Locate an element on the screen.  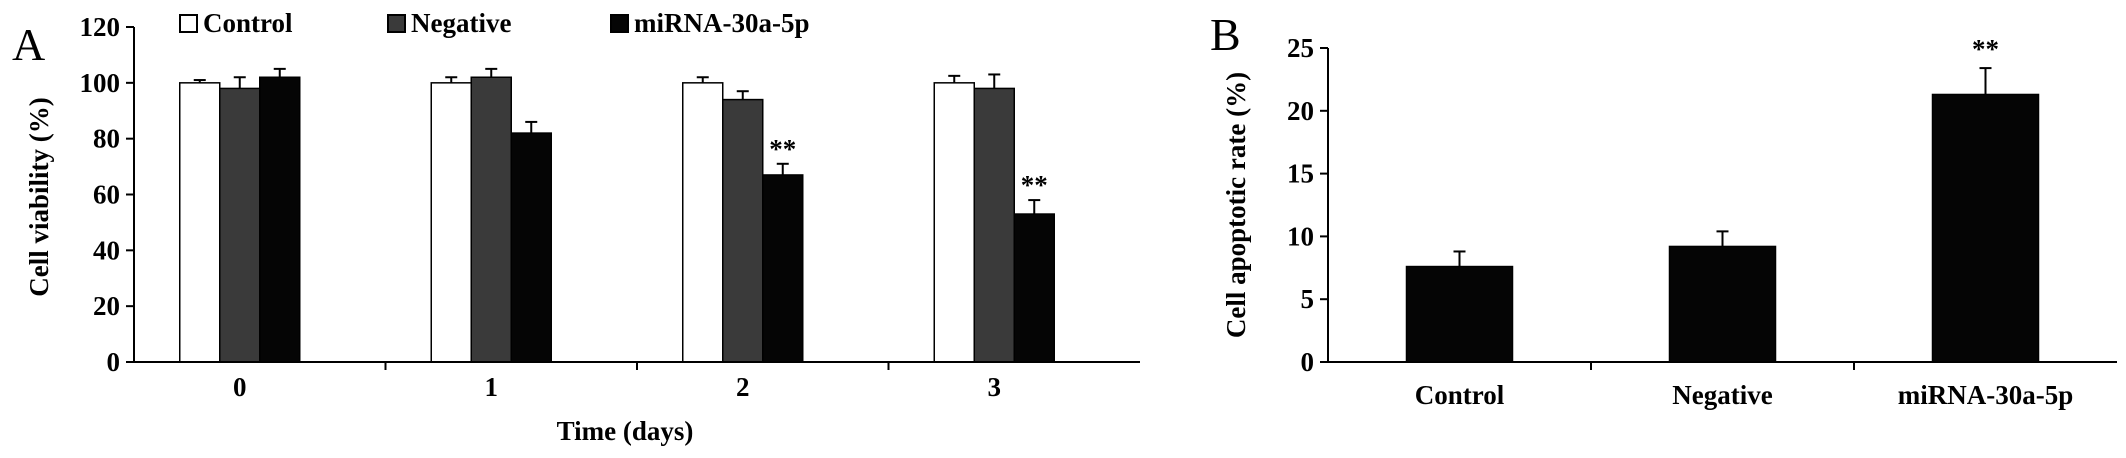
legend-label-control: Control is located at coordinates (248, 23).